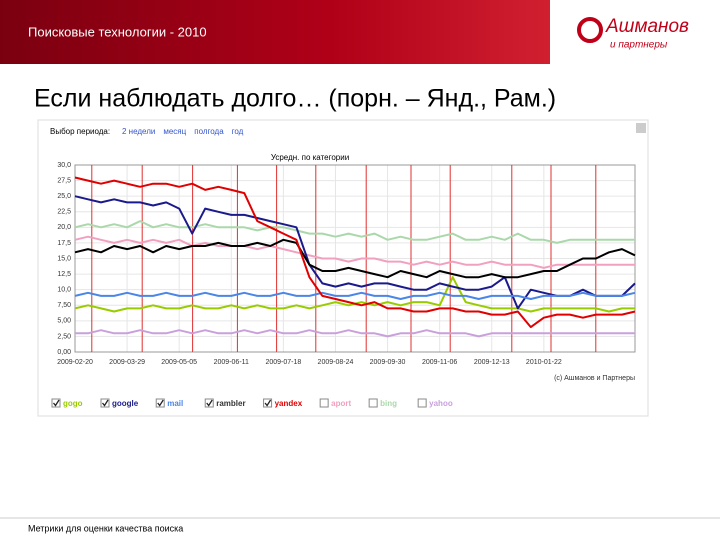 The height and width of the screenshot is (545, 720). Describe the element at coordinates (105, 528) in the screenshot. I see `footer: Метрики для оценки качества поиска` at that location.